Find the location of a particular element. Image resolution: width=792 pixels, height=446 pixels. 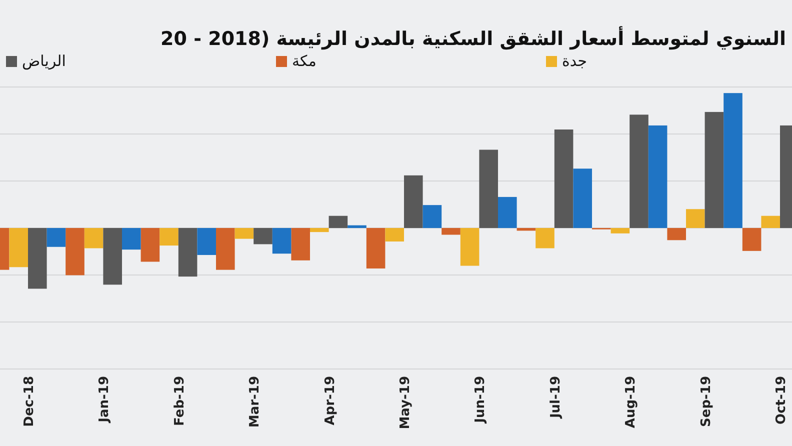

x-tick-label: May-19 is located at coordinates (405, 403).